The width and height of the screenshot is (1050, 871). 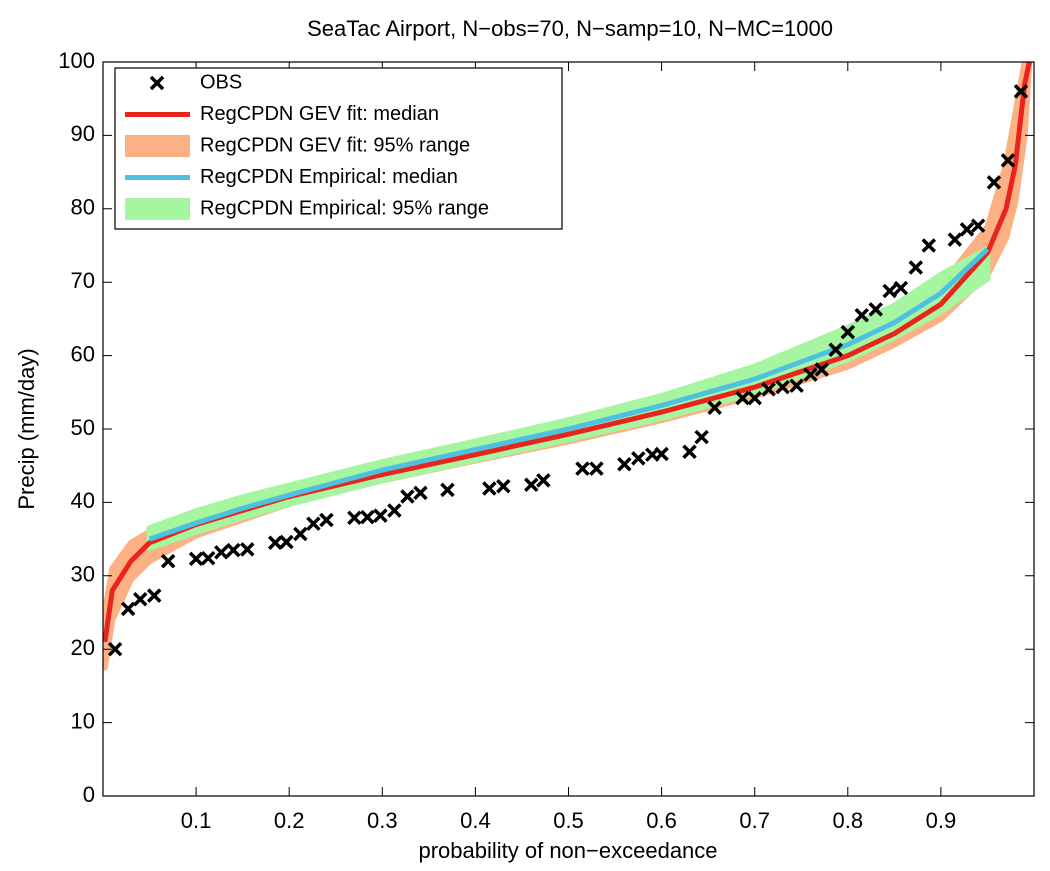 What do you see at coordinates (568, 820) in the screenshot?
I see `x-tick-label: 0.5` at bounding box center [568, 820].